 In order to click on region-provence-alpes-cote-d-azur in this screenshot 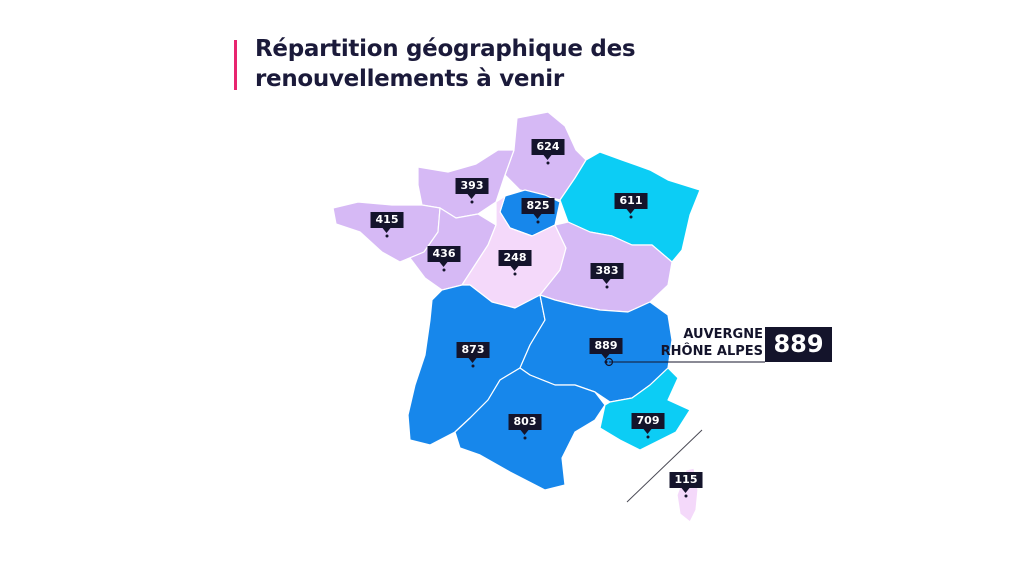, I will do `click(645, 409)`.